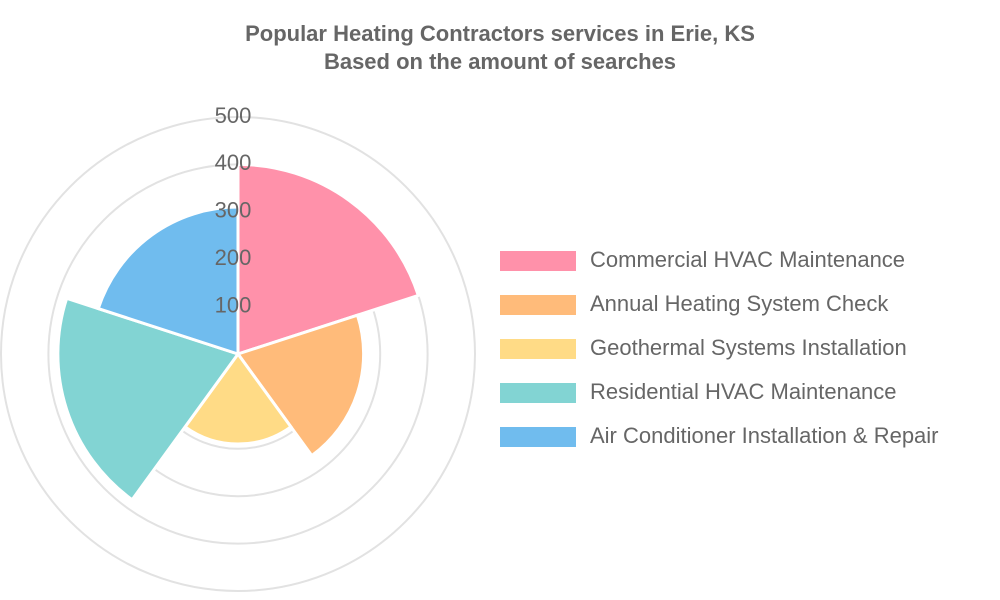 Image resolution: width=1000 pixels, height=600 pixels. I want to click on r-tick-label: 400, so click(233, 162).